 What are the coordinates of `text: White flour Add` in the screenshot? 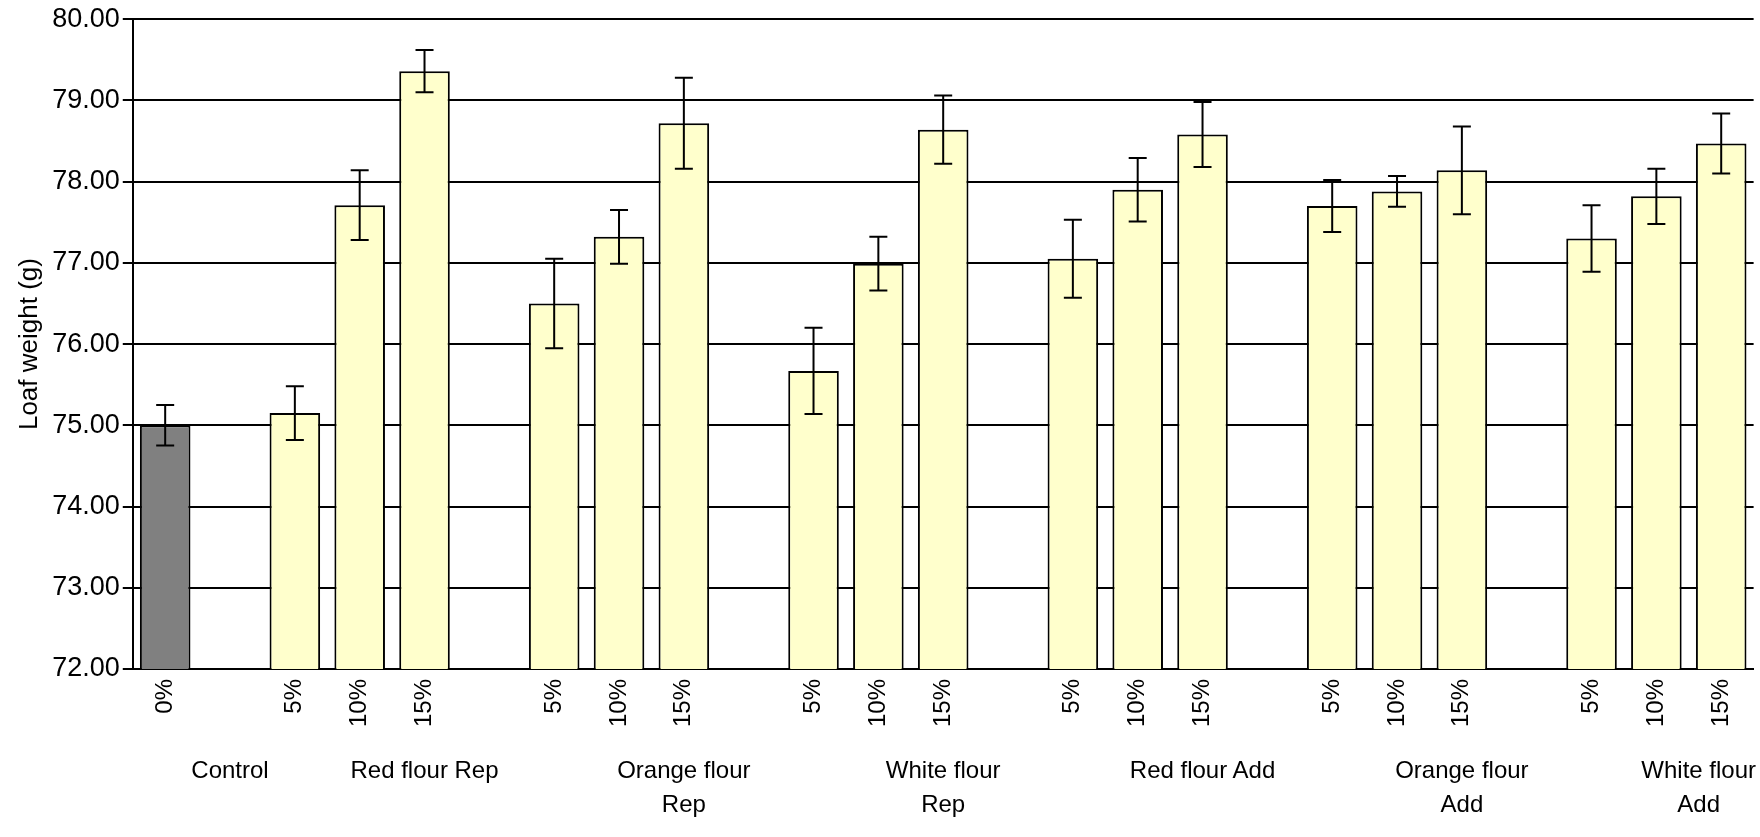 It's located at (1699, 786).